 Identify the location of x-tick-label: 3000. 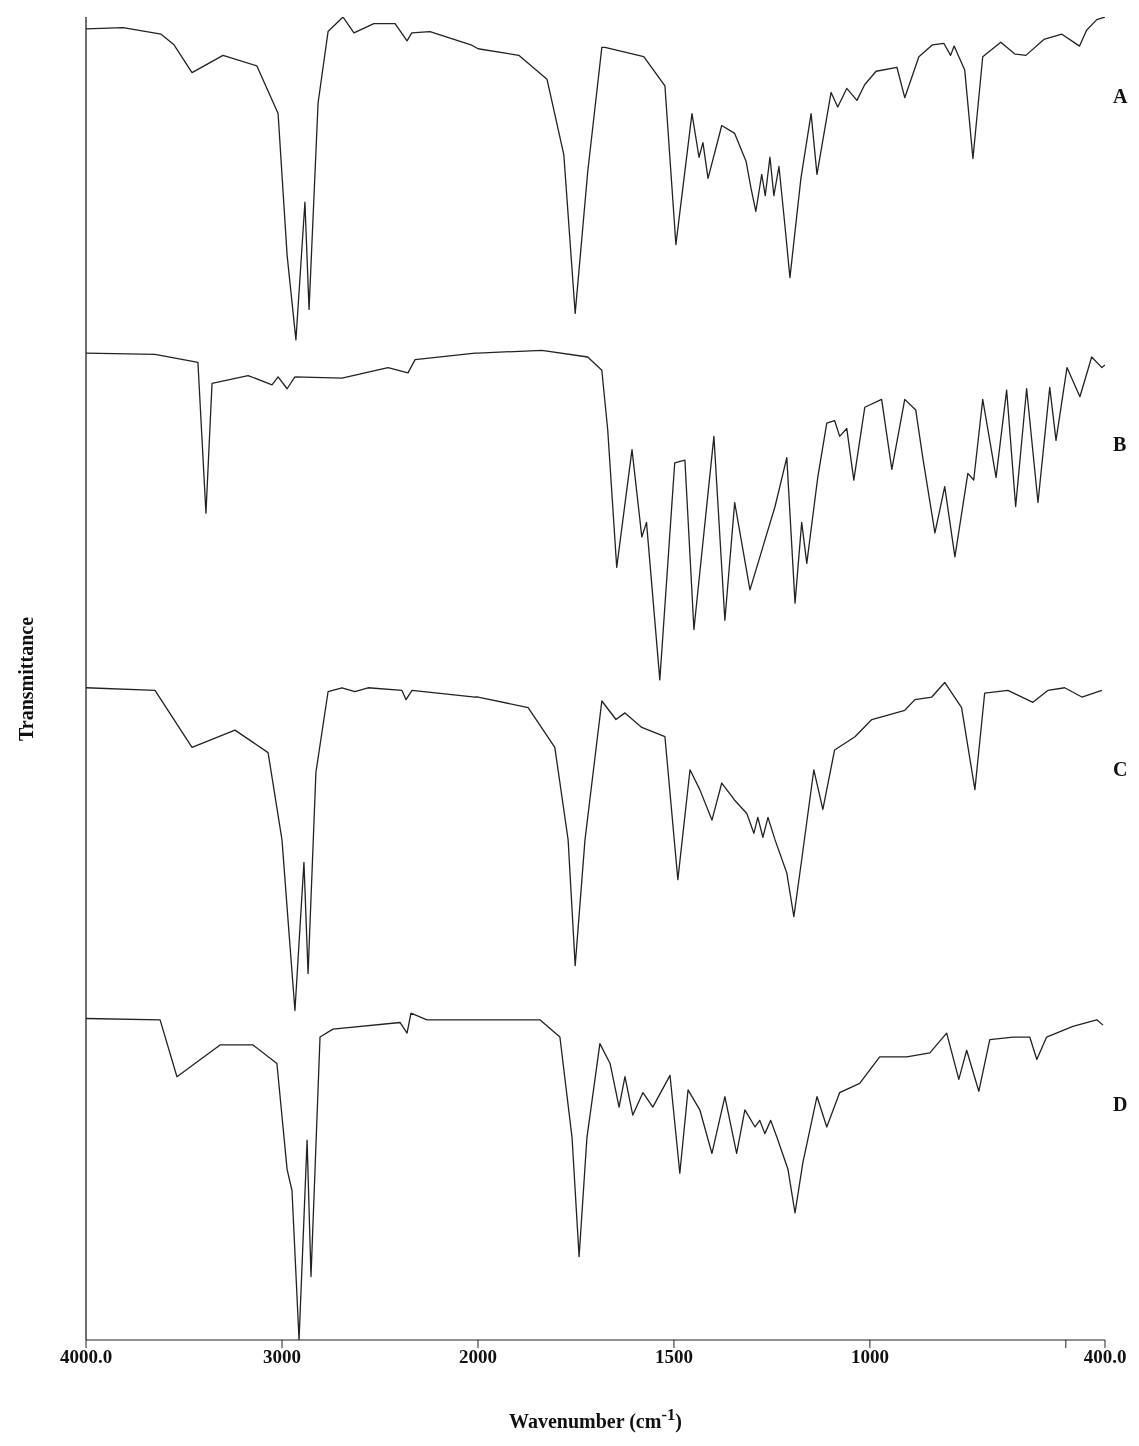
(282, 1357).